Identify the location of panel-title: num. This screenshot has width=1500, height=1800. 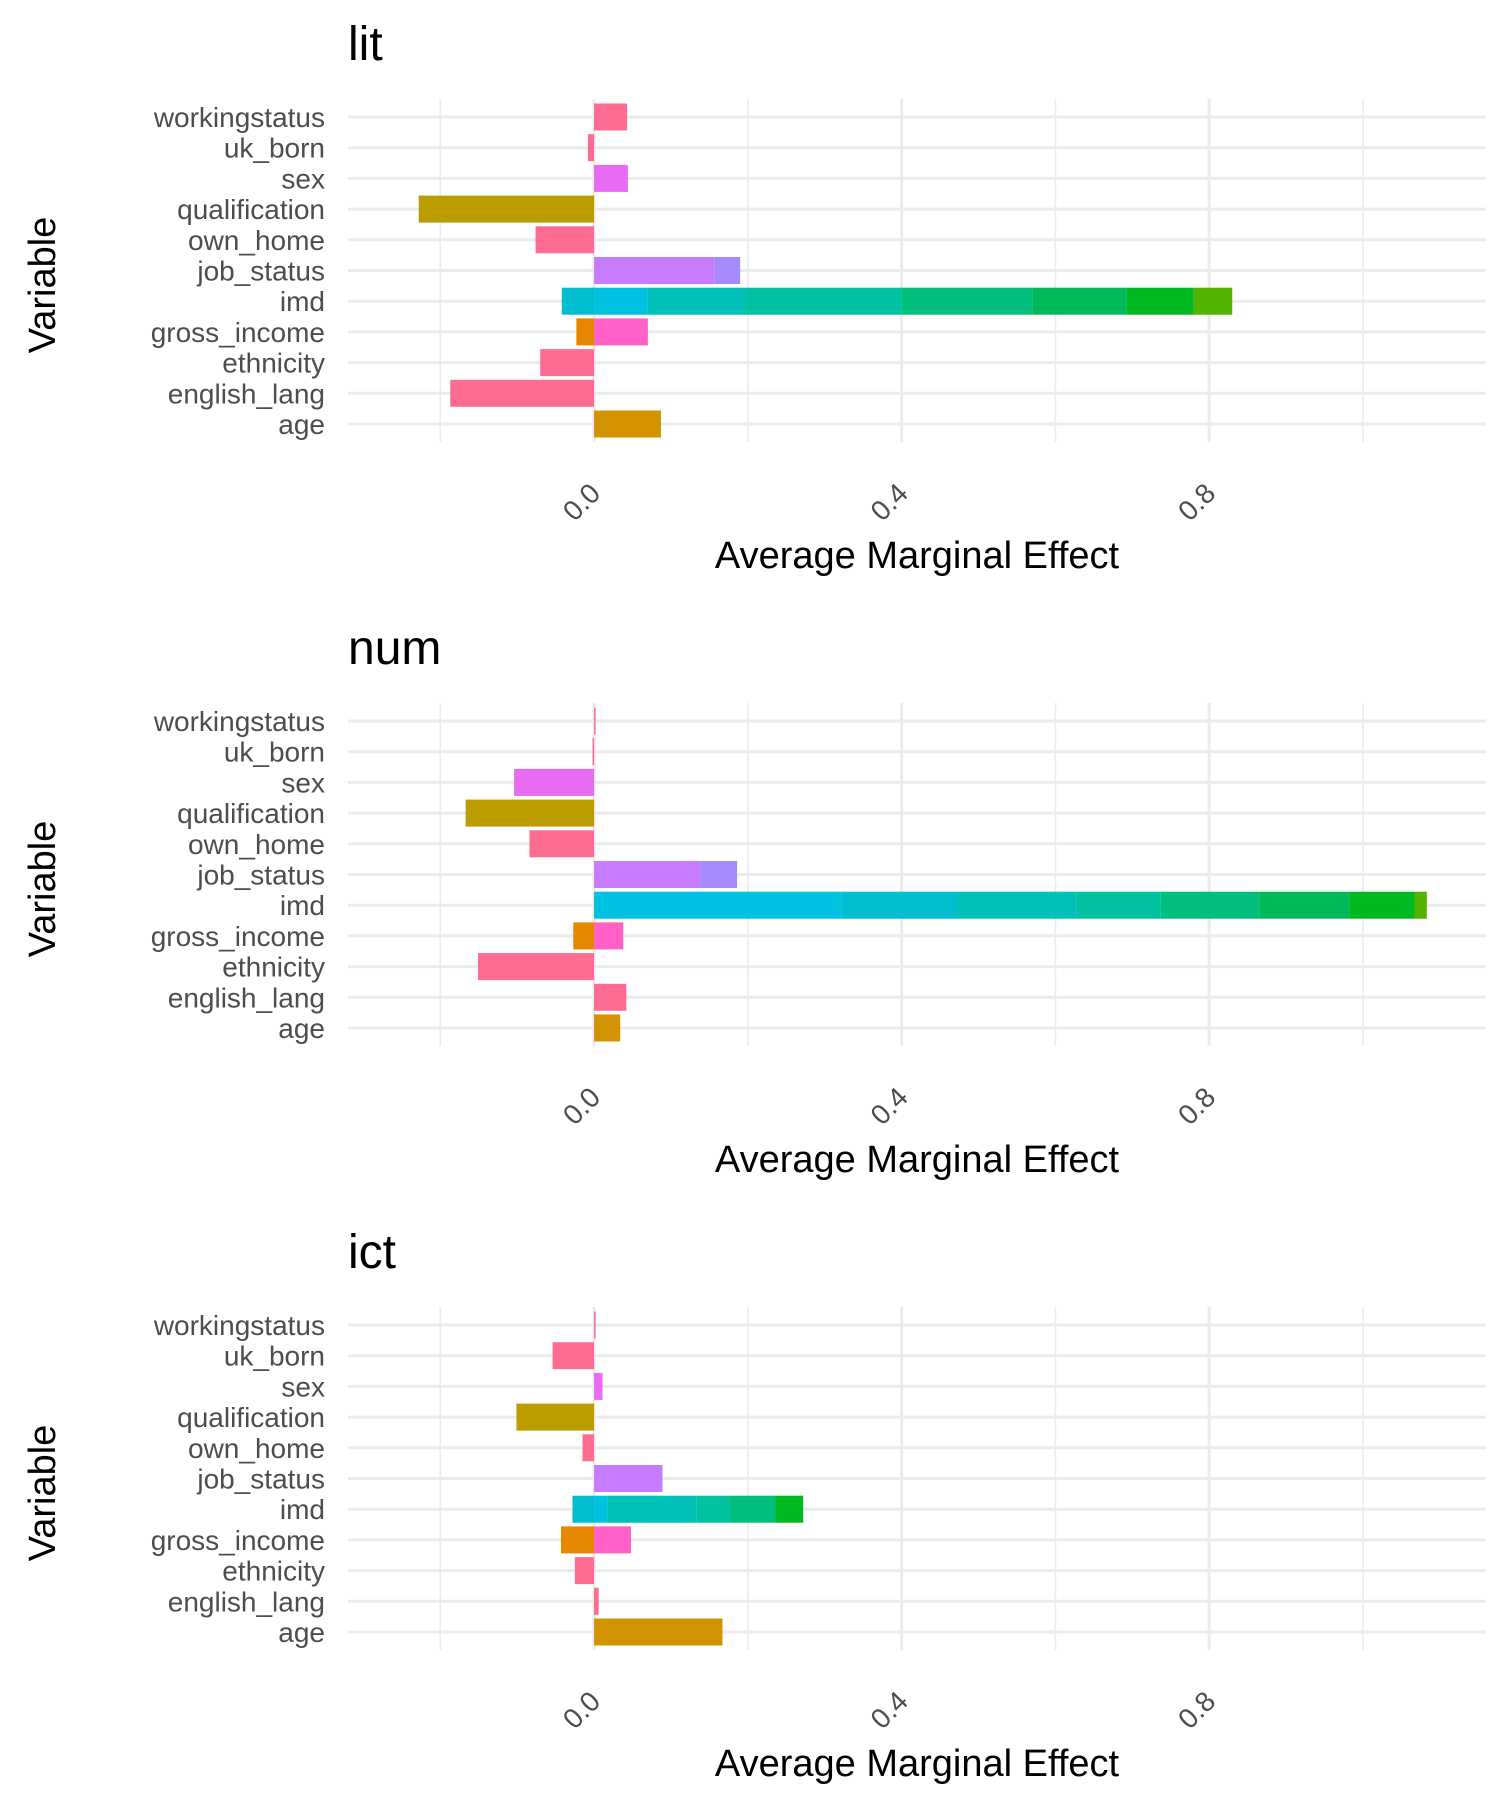
(394, 648).